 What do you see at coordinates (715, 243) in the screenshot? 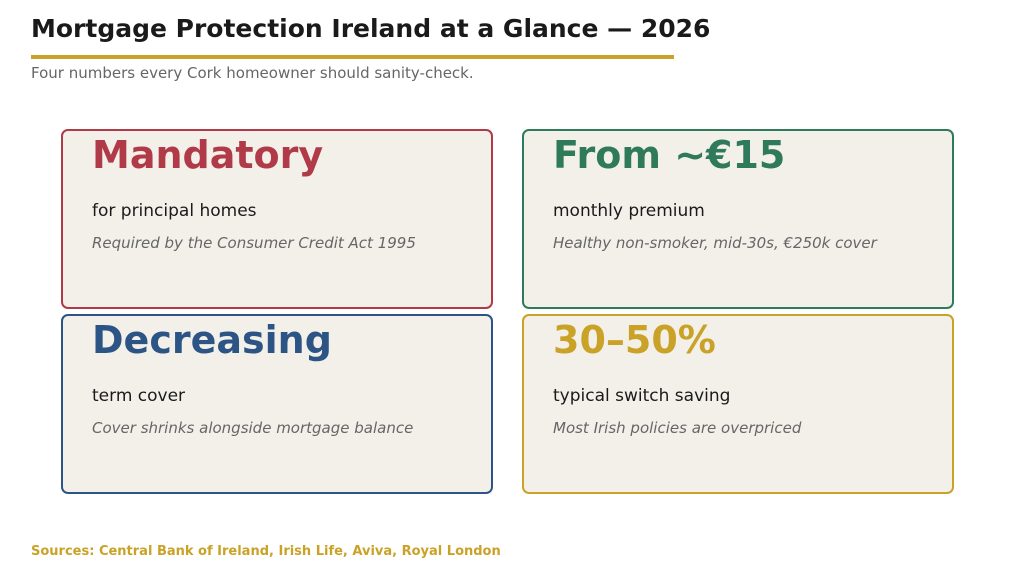
I see `stat-note: Healthy non-smoker, mid-30s, €250k cover` at bounding box center [715, 243].